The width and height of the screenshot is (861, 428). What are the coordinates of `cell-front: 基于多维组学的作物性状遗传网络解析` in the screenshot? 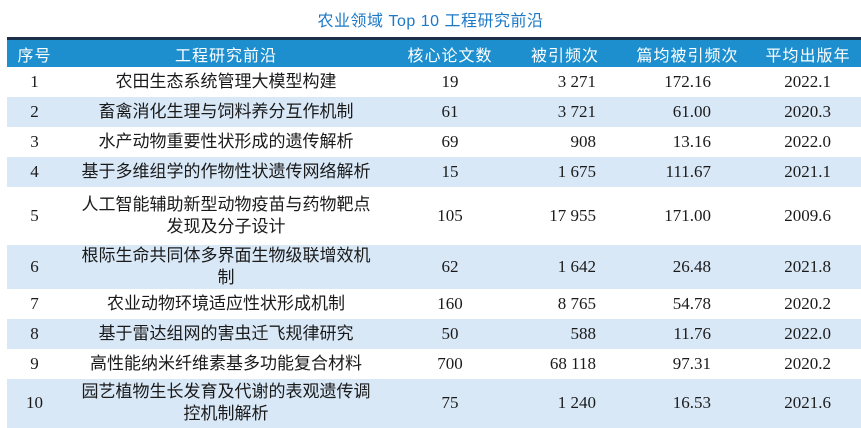 It's located at (226, 172).